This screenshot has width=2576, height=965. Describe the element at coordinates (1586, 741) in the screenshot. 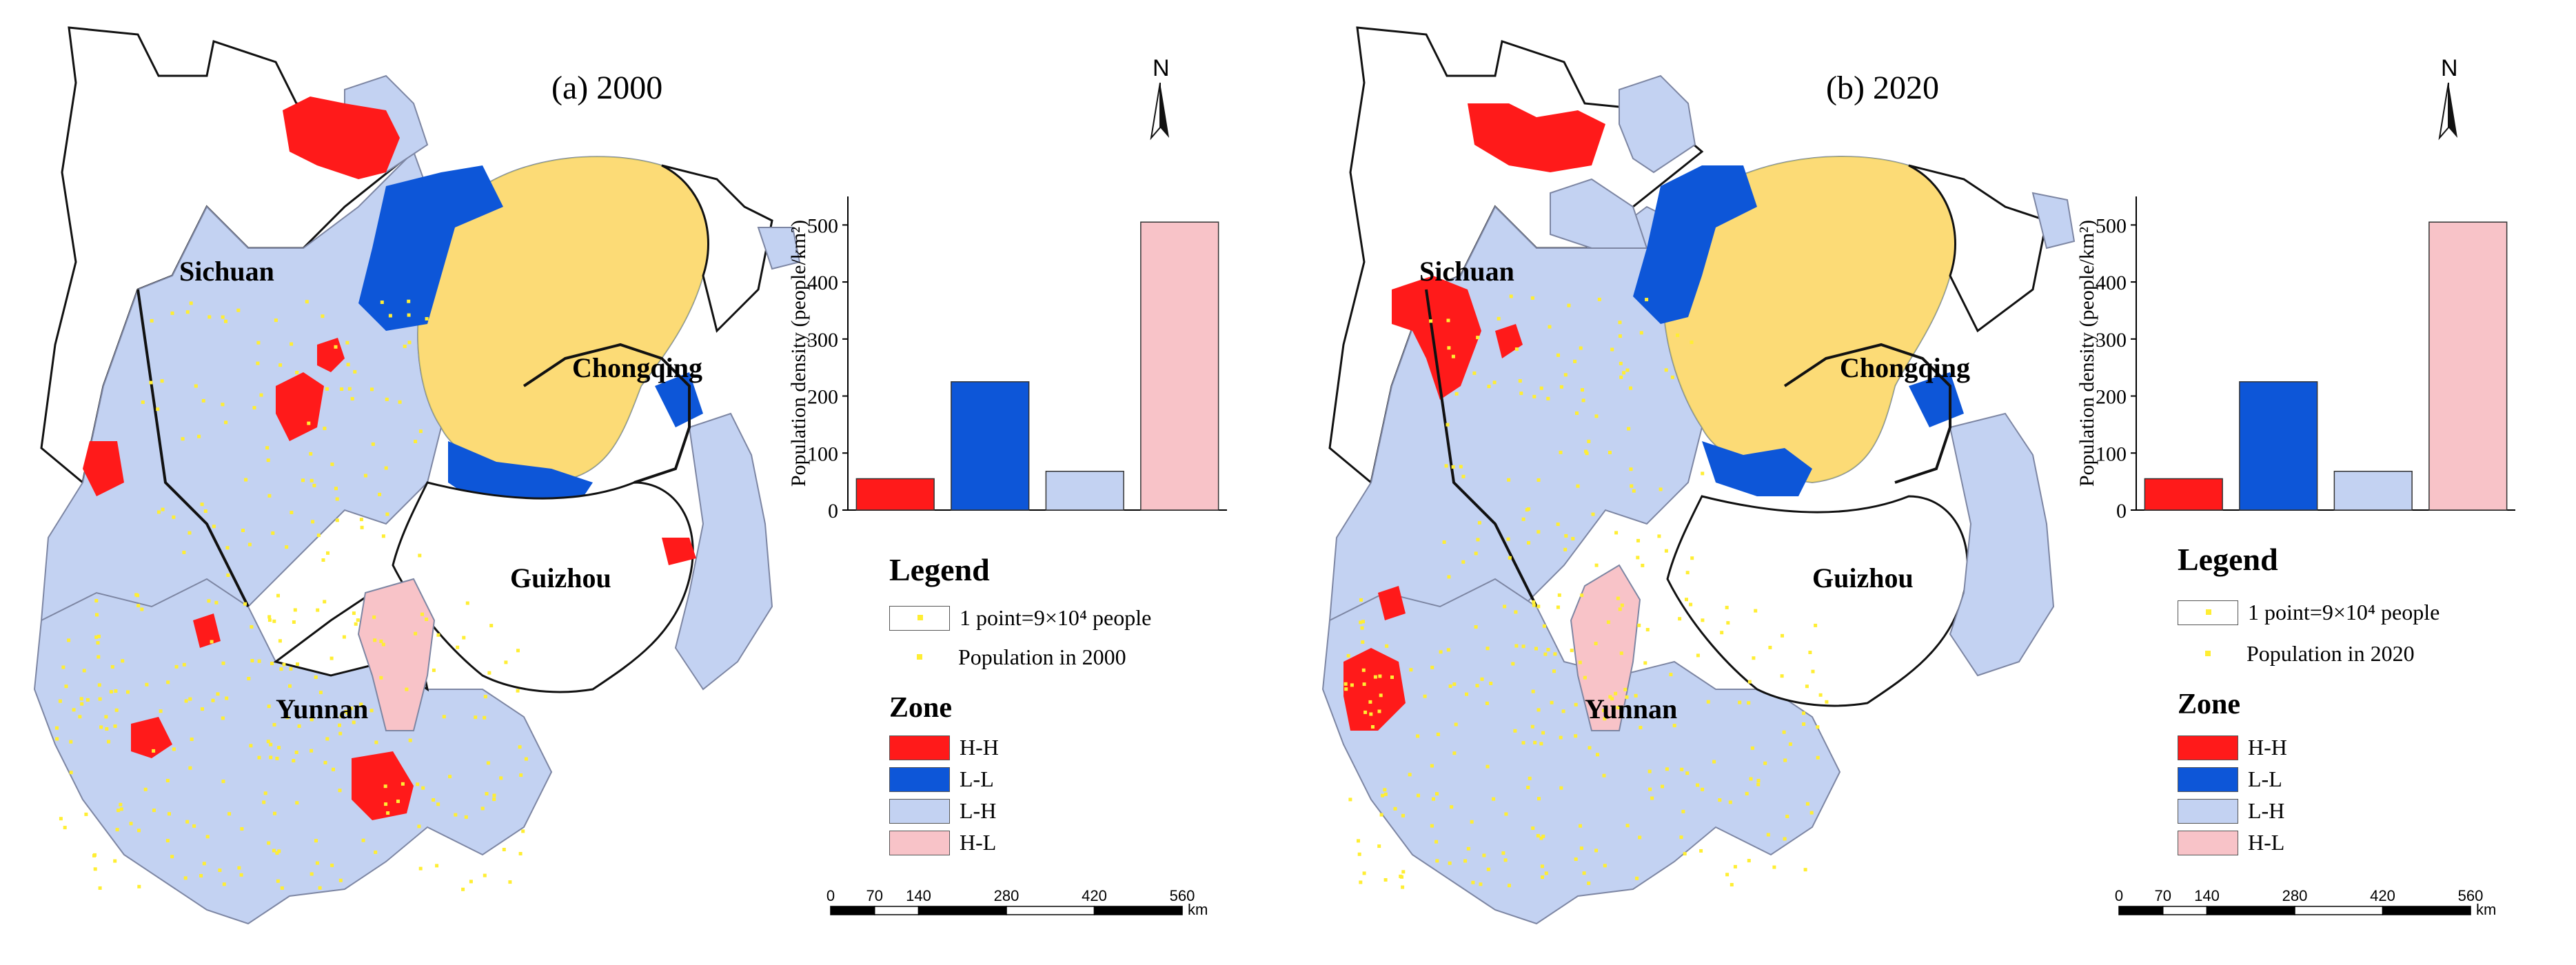

I see `population-points` at that location.